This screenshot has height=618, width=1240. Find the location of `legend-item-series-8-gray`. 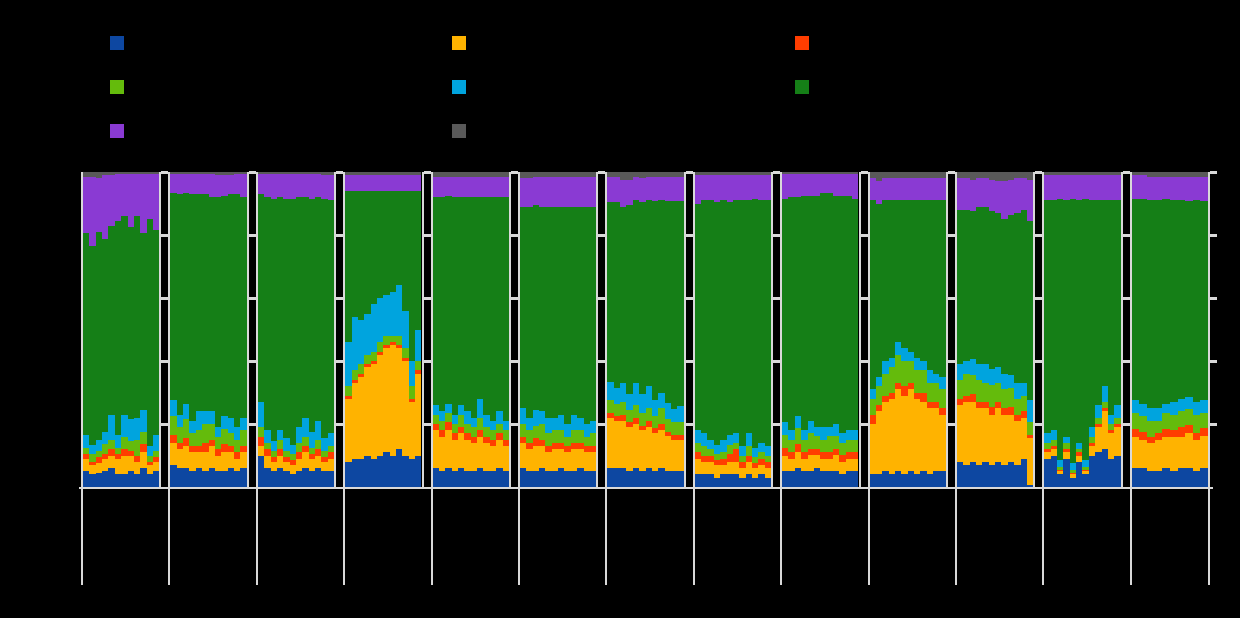

legend-item-series-8-gray is located at coordinates (463, 131).